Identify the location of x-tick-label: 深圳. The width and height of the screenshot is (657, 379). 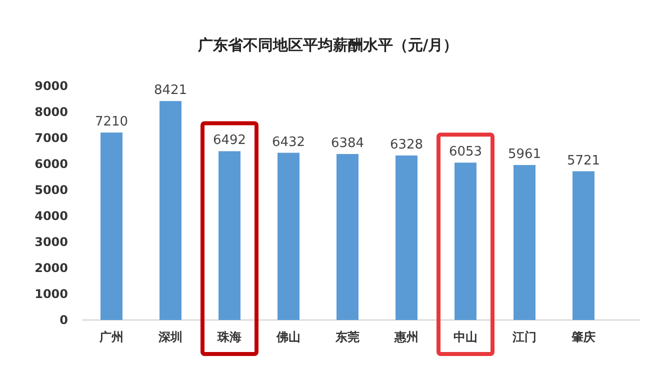
(170, 337).